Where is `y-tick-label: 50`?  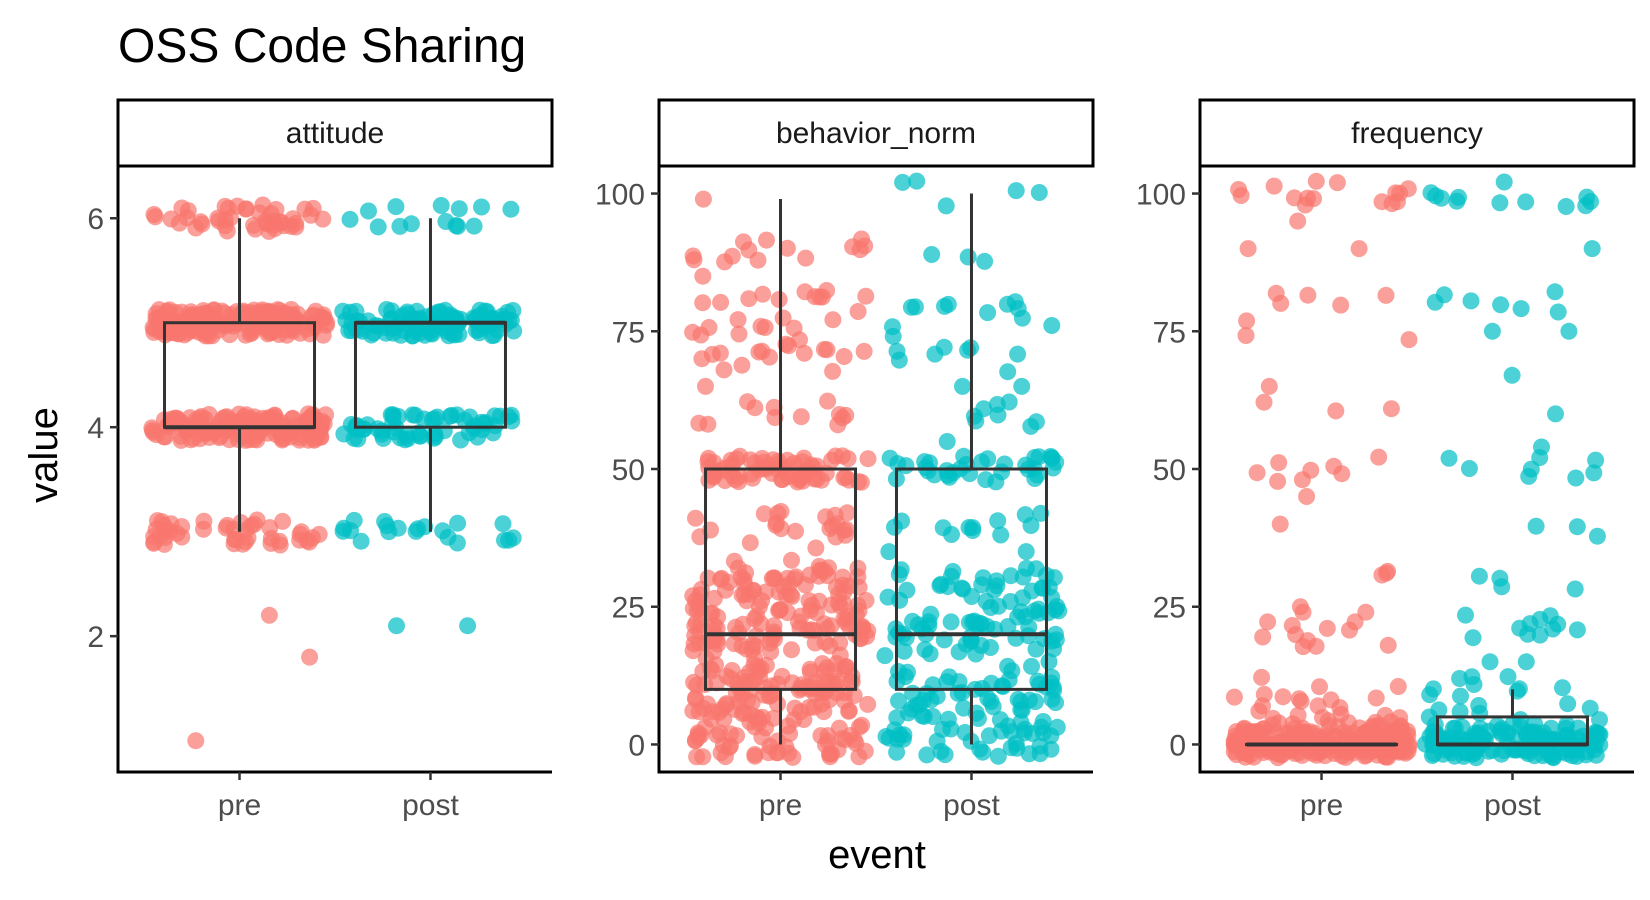
y-tick-label: 50 is located at coordinates (1169, 470).